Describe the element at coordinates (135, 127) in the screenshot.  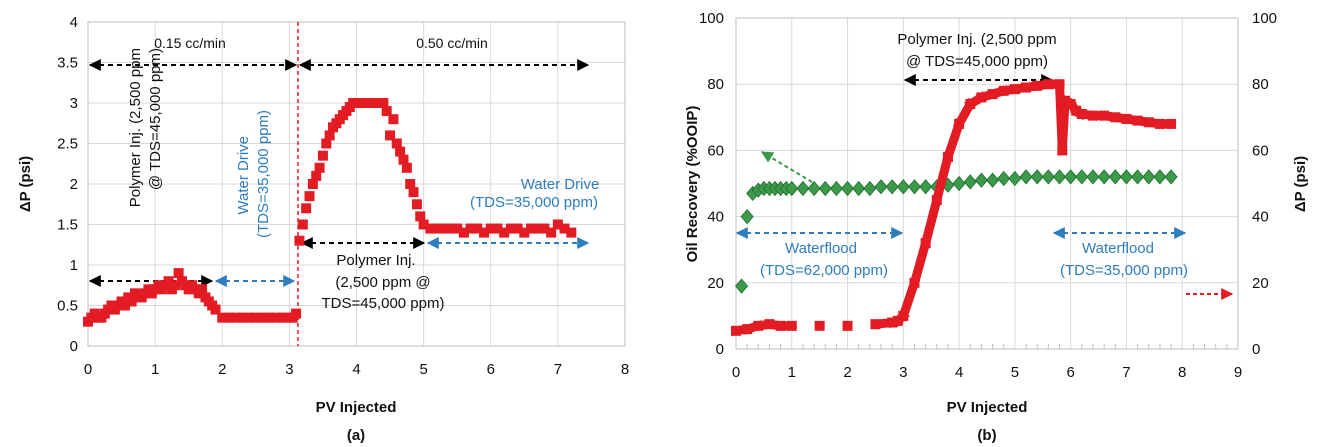
I see `a-poly-left-label-1: Polymer Inj. (2,500 ppm` at that location.